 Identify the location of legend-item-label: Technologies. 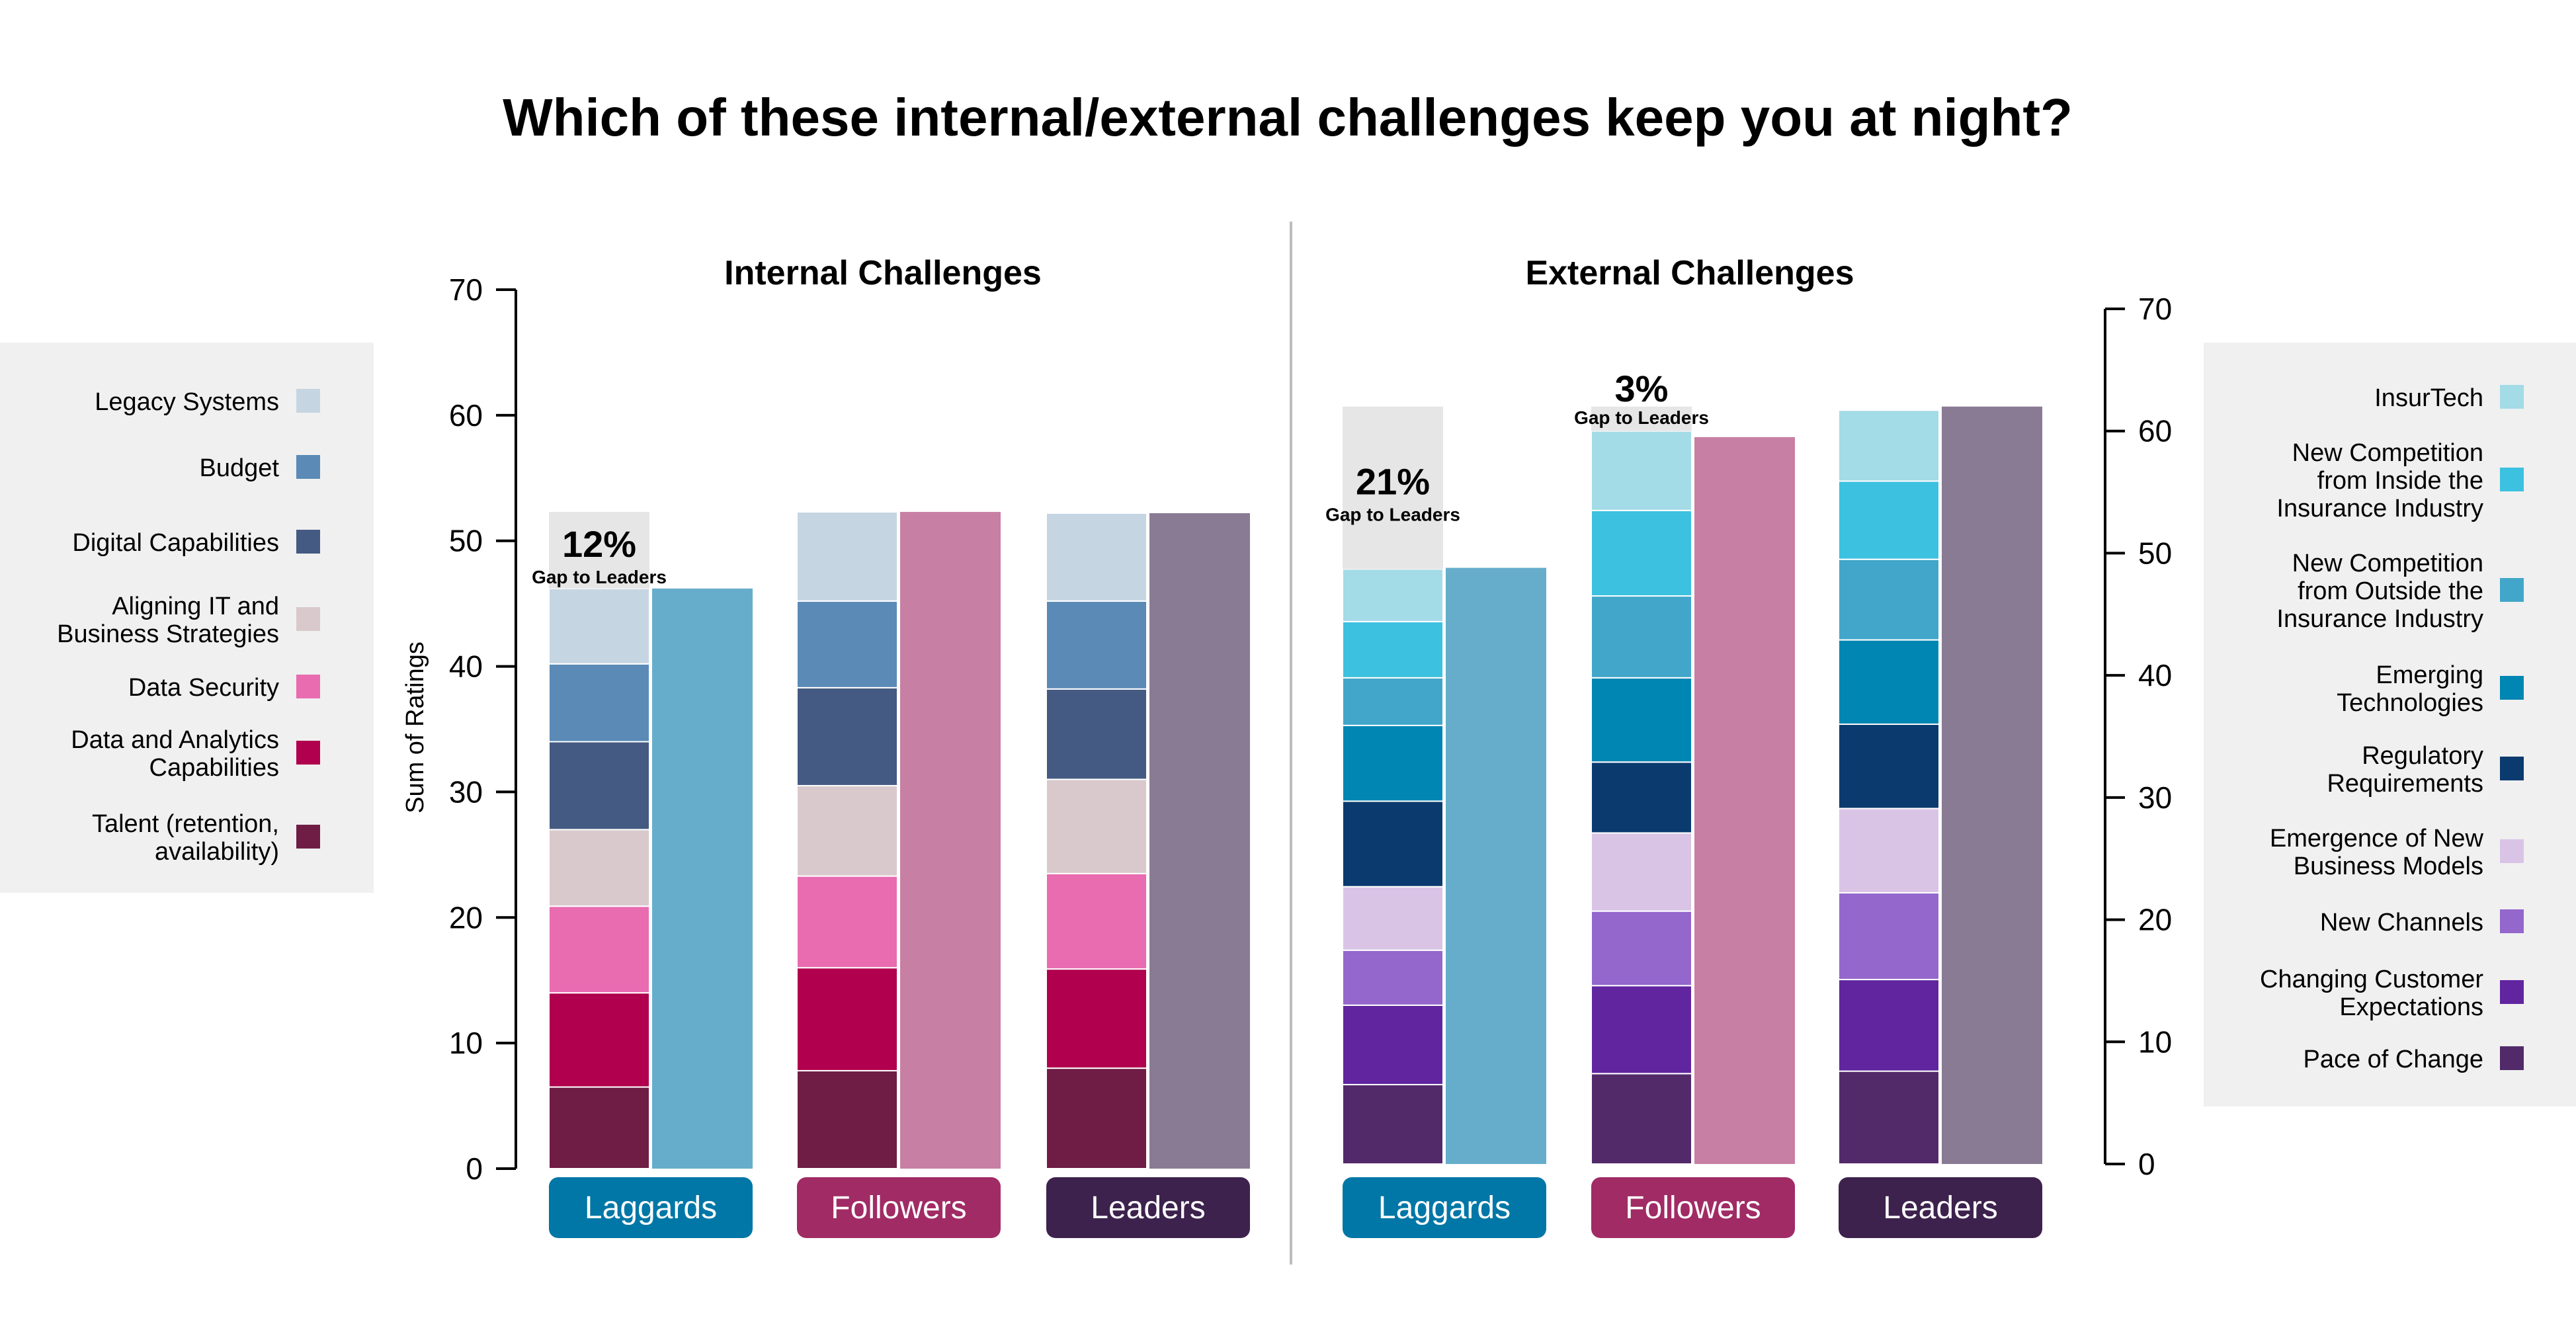
(2410, 703).